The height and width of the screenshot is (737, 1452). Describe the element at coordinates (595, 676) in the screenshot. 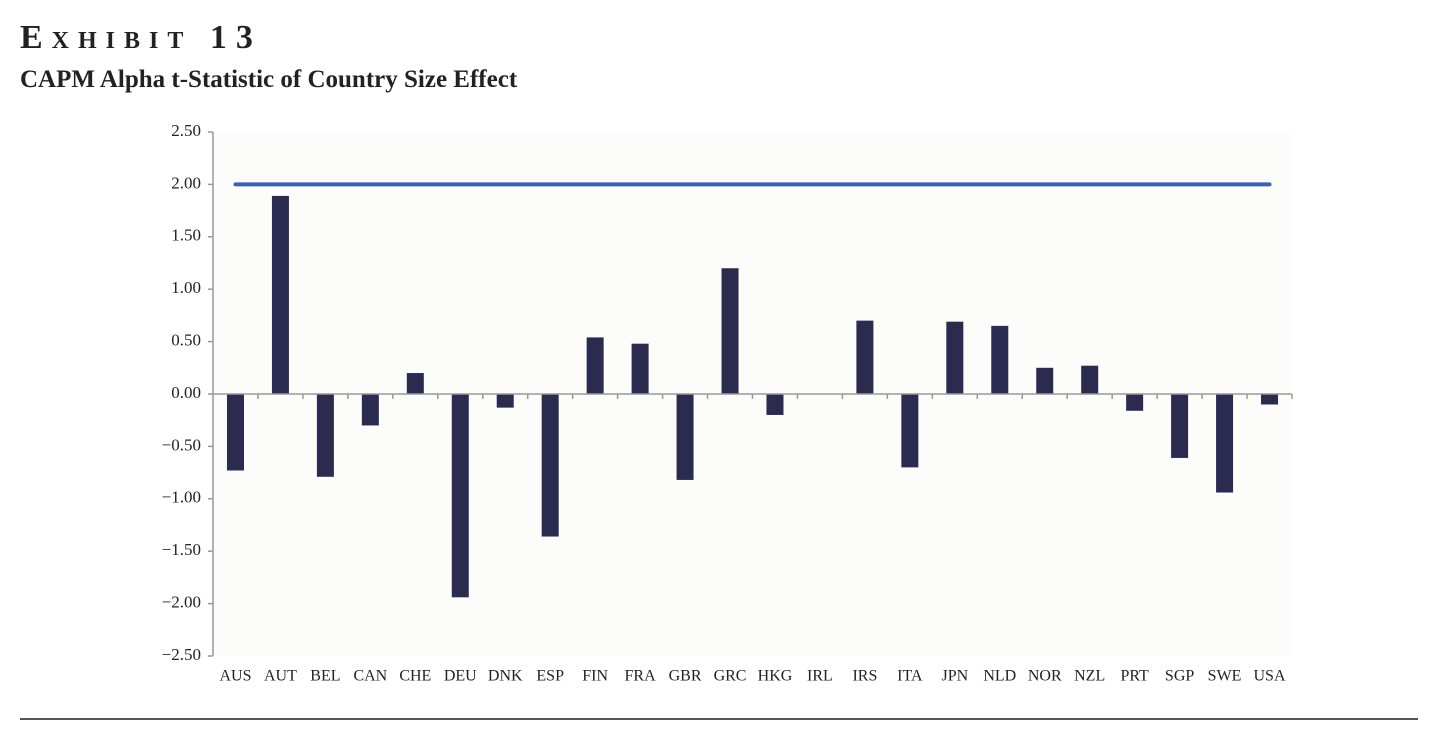

I see `x-tick-label: FIN` at that location.